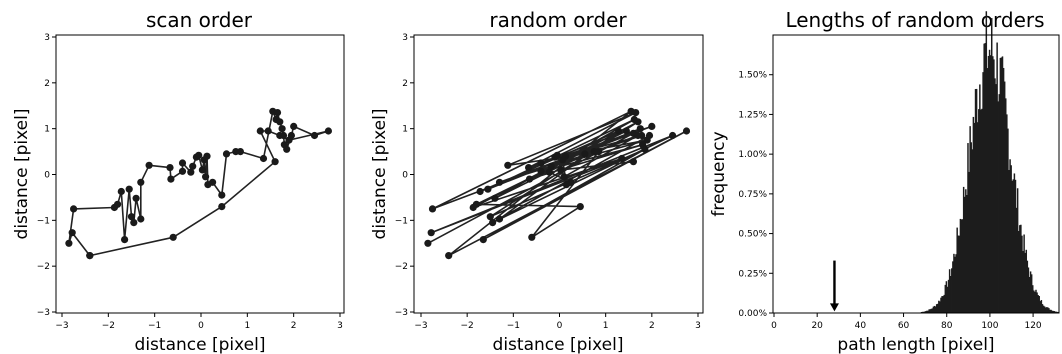 The height and width of the screenshot is (354, 1062). Describe the element at coordinates (405, 38) in the screenshot. I see `random-order-y-tick-label: 3` at that location.